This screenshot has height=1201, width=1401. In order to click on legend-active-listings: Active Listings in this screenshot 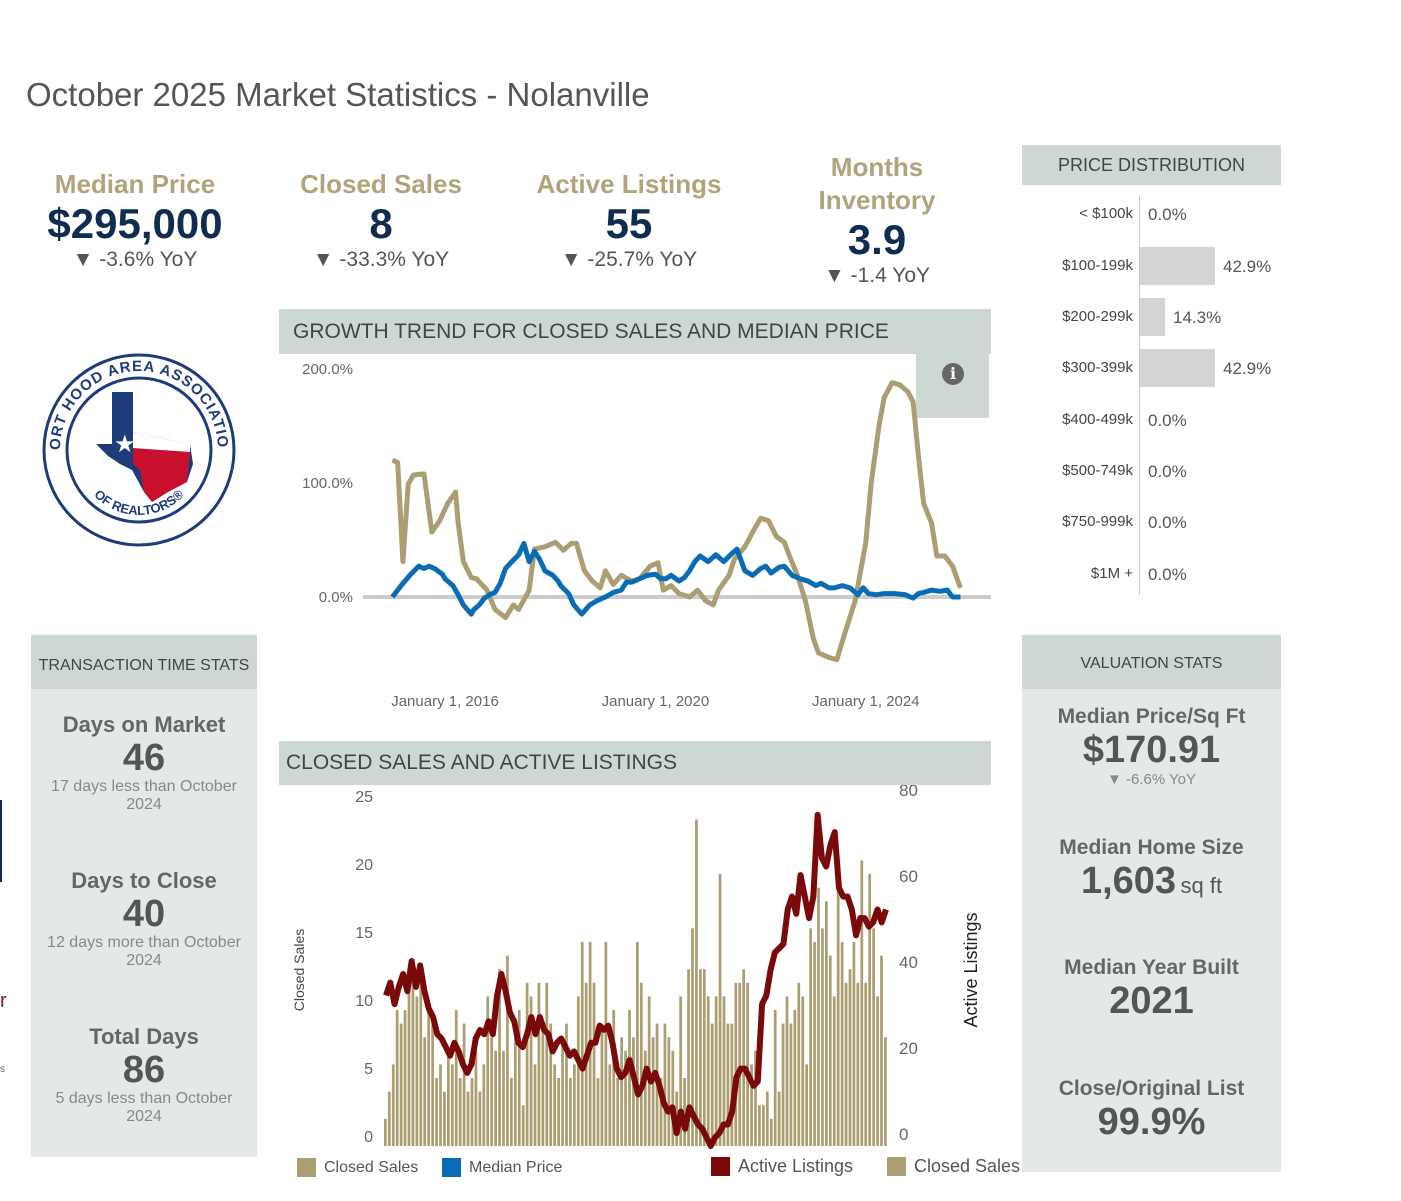, I will do `click(782, 1166)`.